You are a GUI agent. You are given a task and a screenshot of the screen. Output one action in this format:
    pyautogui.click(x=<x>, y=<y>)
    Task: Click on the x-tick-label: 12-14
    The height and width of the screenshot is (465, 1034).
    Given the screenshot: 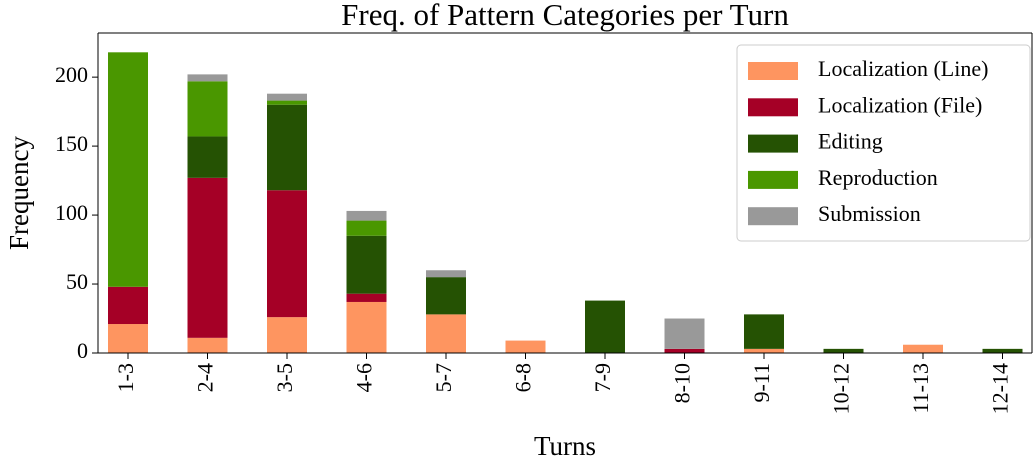 What is the action you would take?
    pyautogui.click(x=1000, y=388)
    